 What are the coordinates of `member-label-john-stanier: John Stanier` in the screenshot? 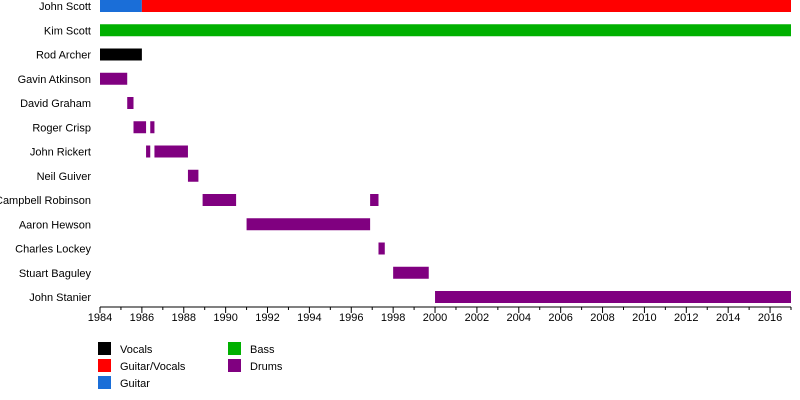 It's located at (60, 298).